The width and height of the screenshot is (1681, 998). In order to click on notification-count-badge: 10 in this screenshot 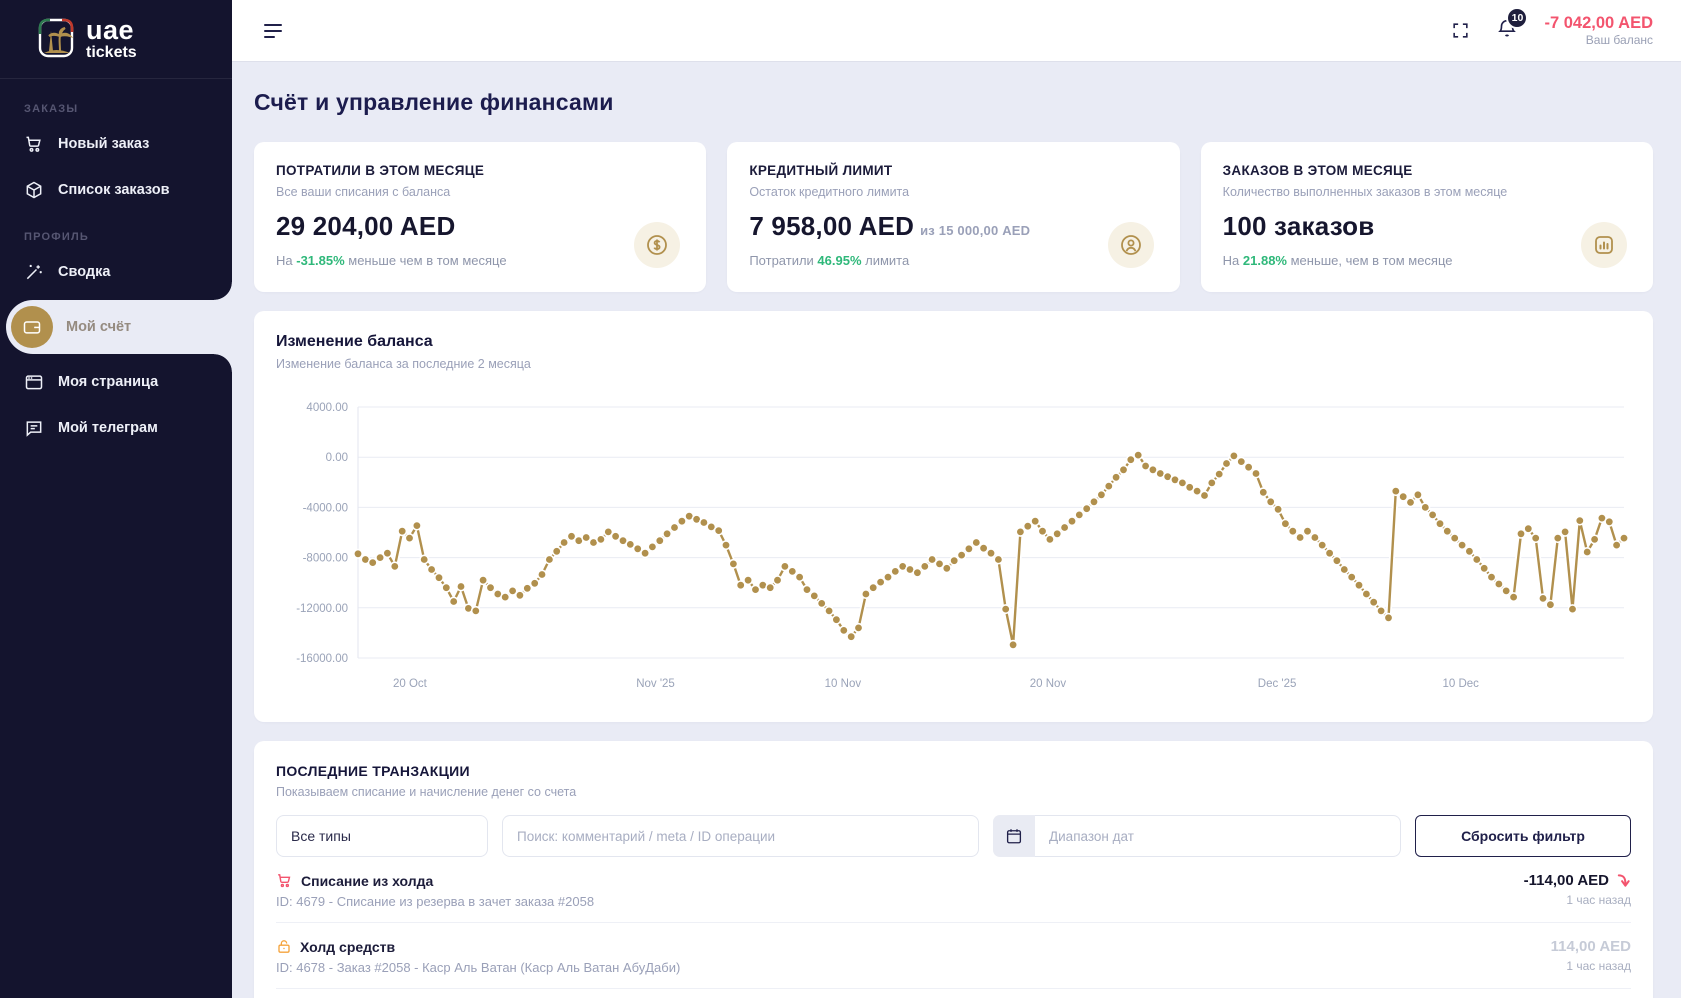, I will do `click(1517, 18)`.